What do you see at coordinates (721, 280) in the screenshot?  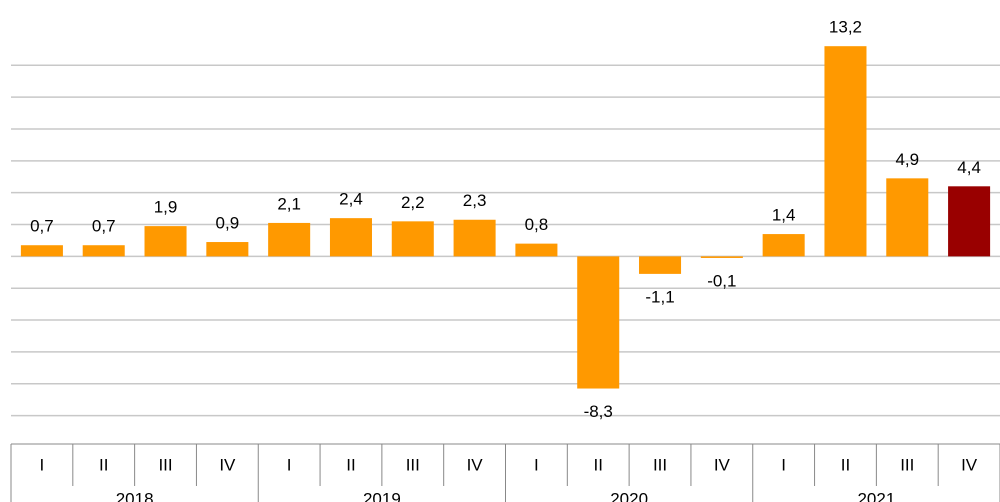 I see `data-label: -0,1` at bounding box center [721, 280].